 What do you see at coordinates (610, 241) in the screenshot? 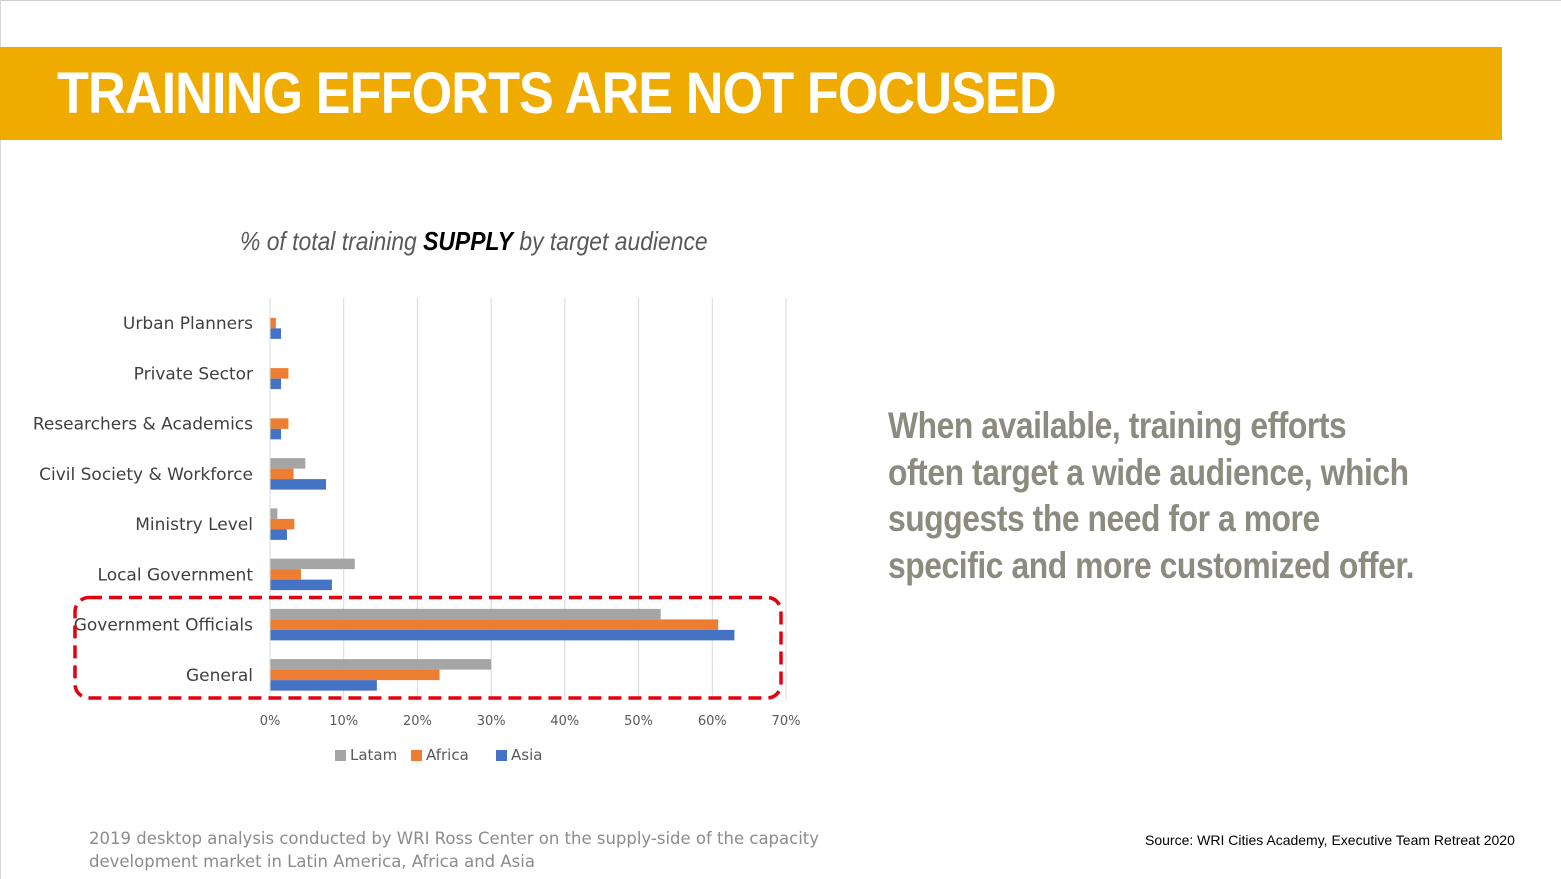
I see `chart-title-suffix: by target audience` at bounding box center [610, 241].